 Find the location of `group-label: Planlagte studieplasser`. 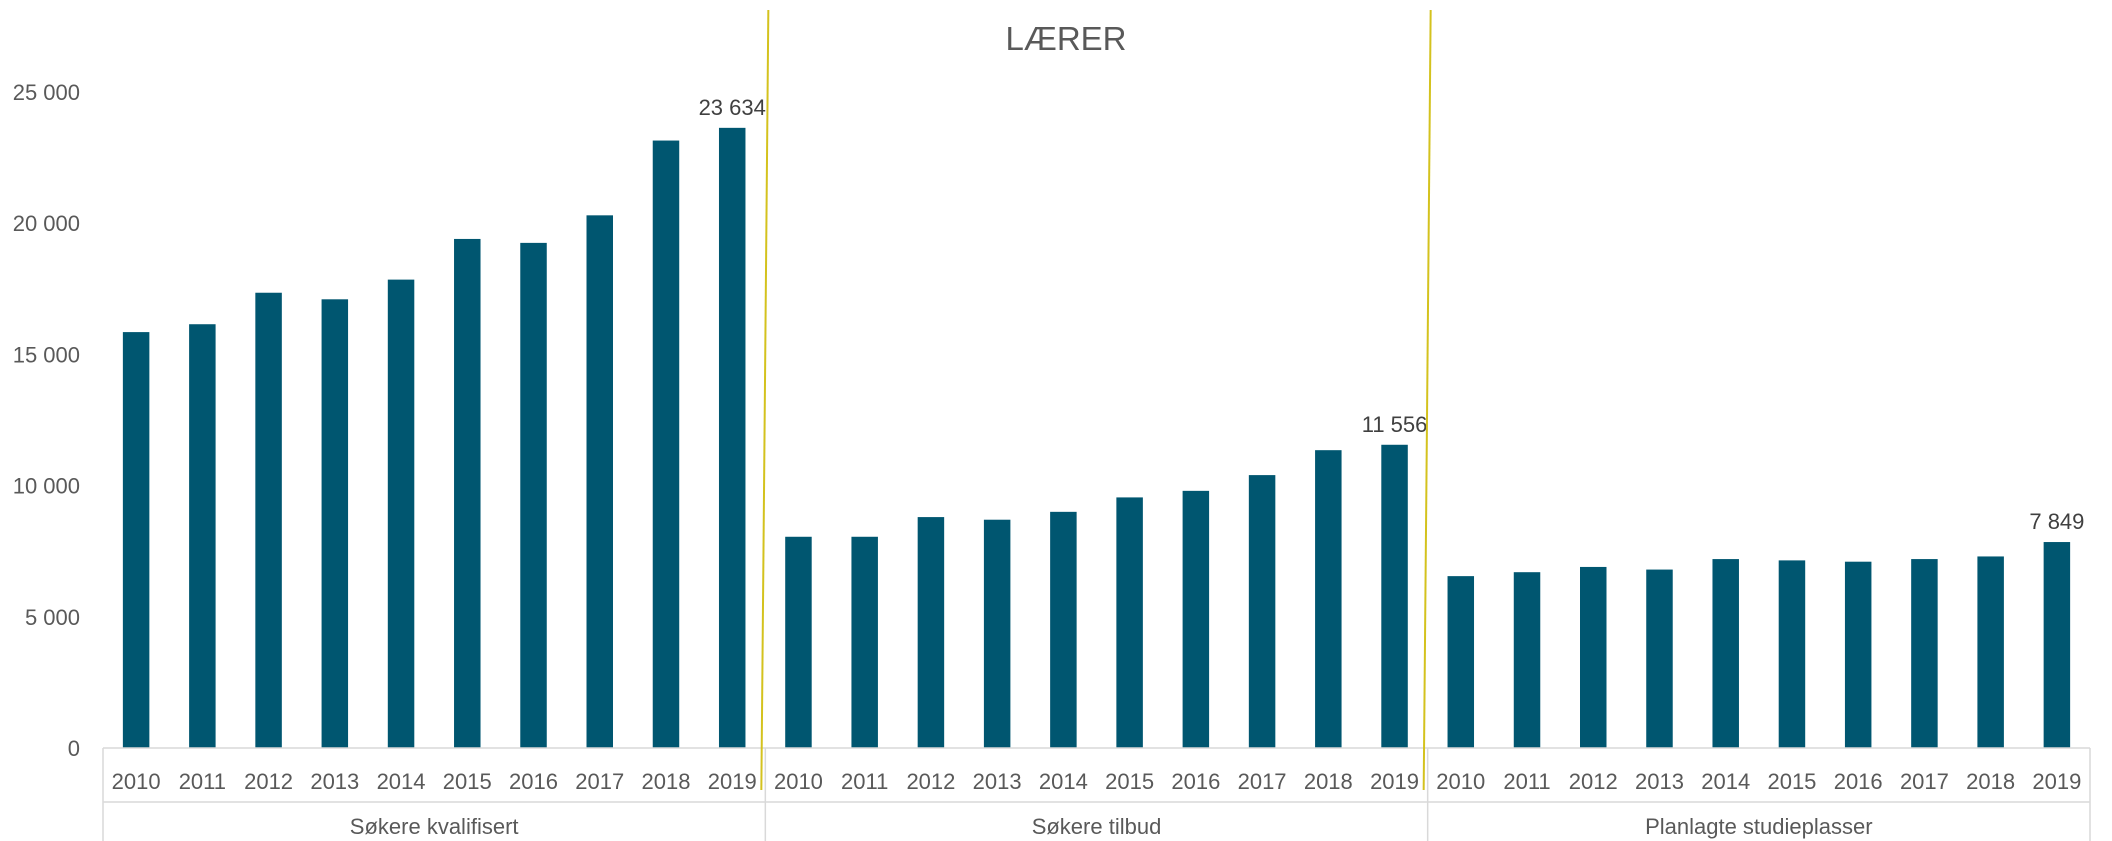

group-label: Planlagte studieplasser is located at coordinates (1758, 826).